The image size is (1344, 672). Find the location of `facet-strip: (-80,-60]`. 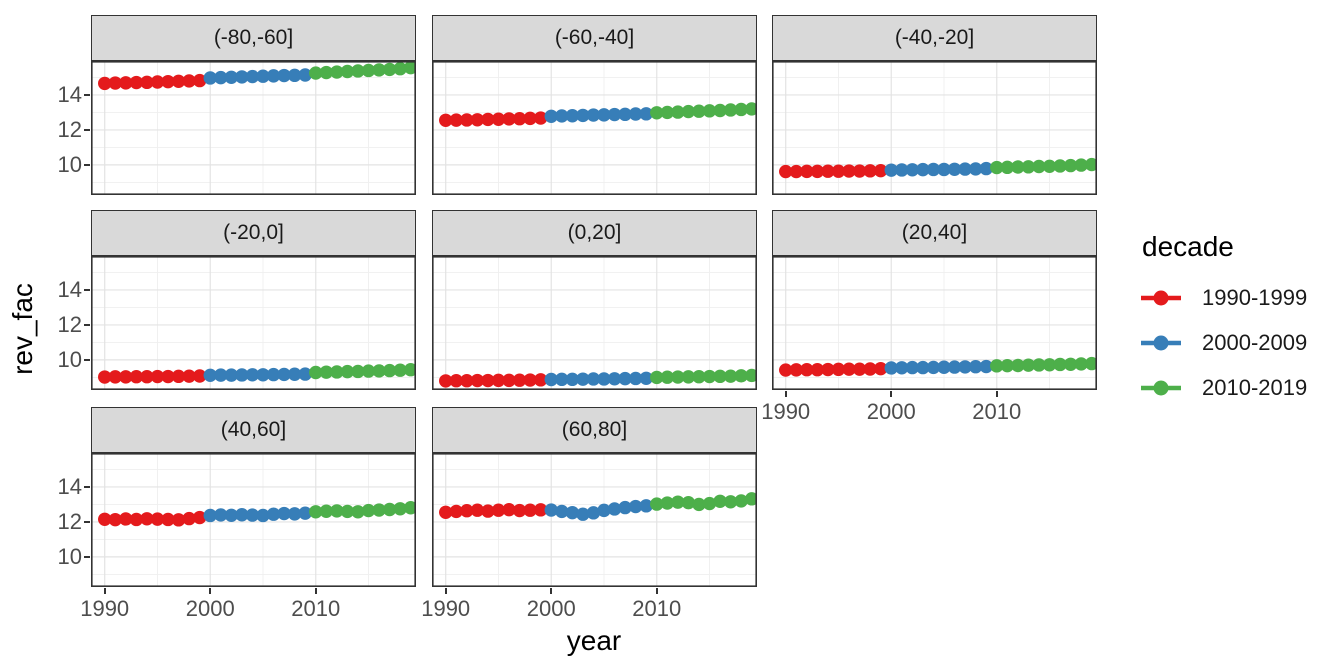

facet-strip: (-80,-60] is located at coordinates (253, 38).